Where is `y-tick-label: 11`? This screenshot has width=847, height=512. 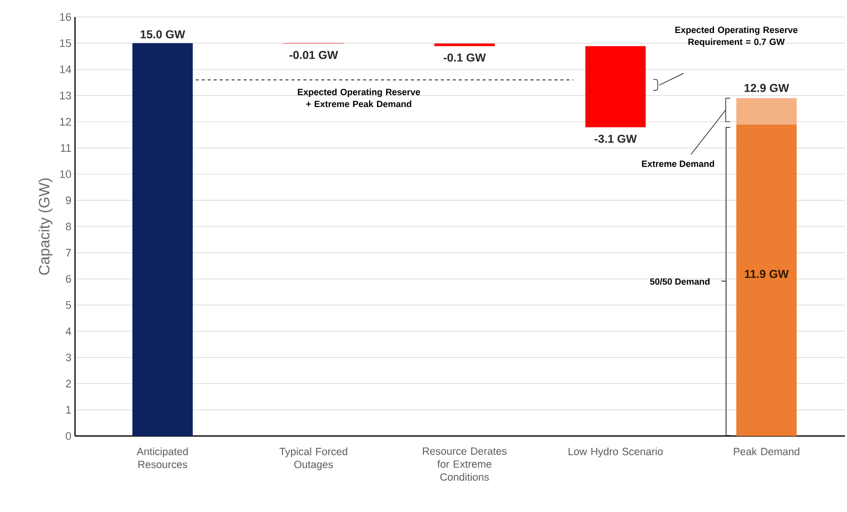
y-tick-label: 11 is located at coordinates (65, 148).